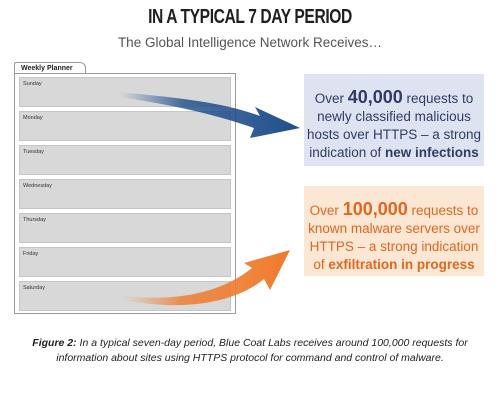 This screenshot has width=500, height=402. I want to click on day-row-thursday: Thursday, so click(125, 228).